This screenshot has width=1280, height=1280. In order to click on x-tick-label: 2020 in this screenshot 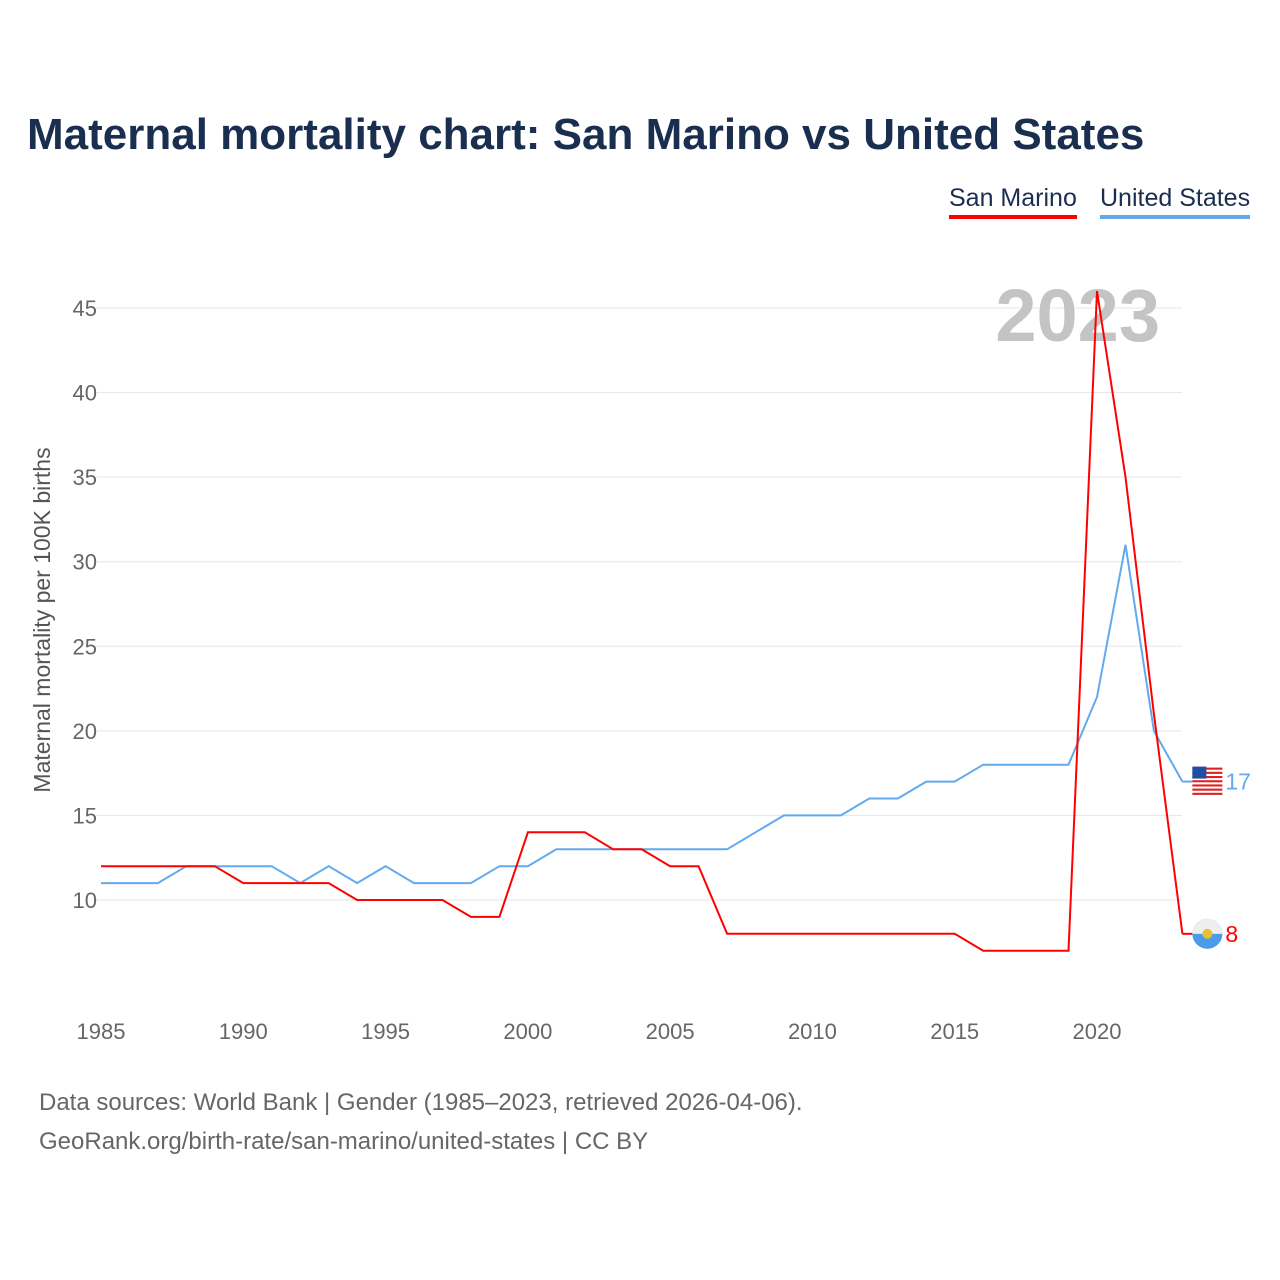, I will do `click(1097, 1031)`.